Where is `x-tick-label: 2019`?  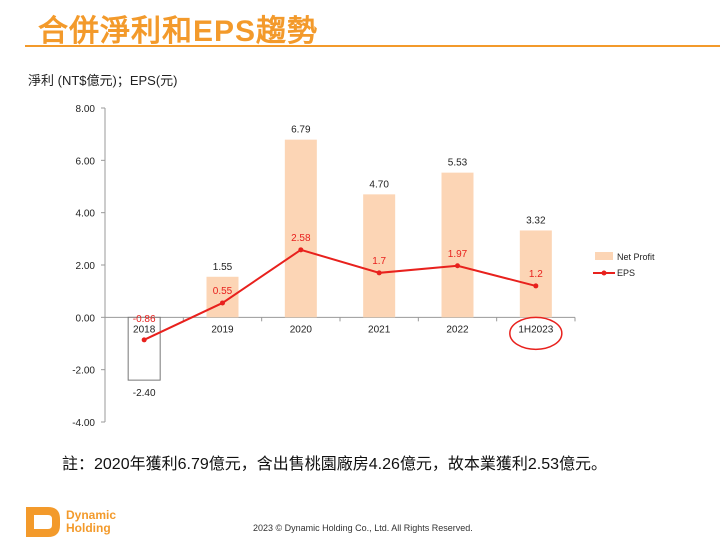
x-tick-label: 2019 is located at coordinates (222, 329).